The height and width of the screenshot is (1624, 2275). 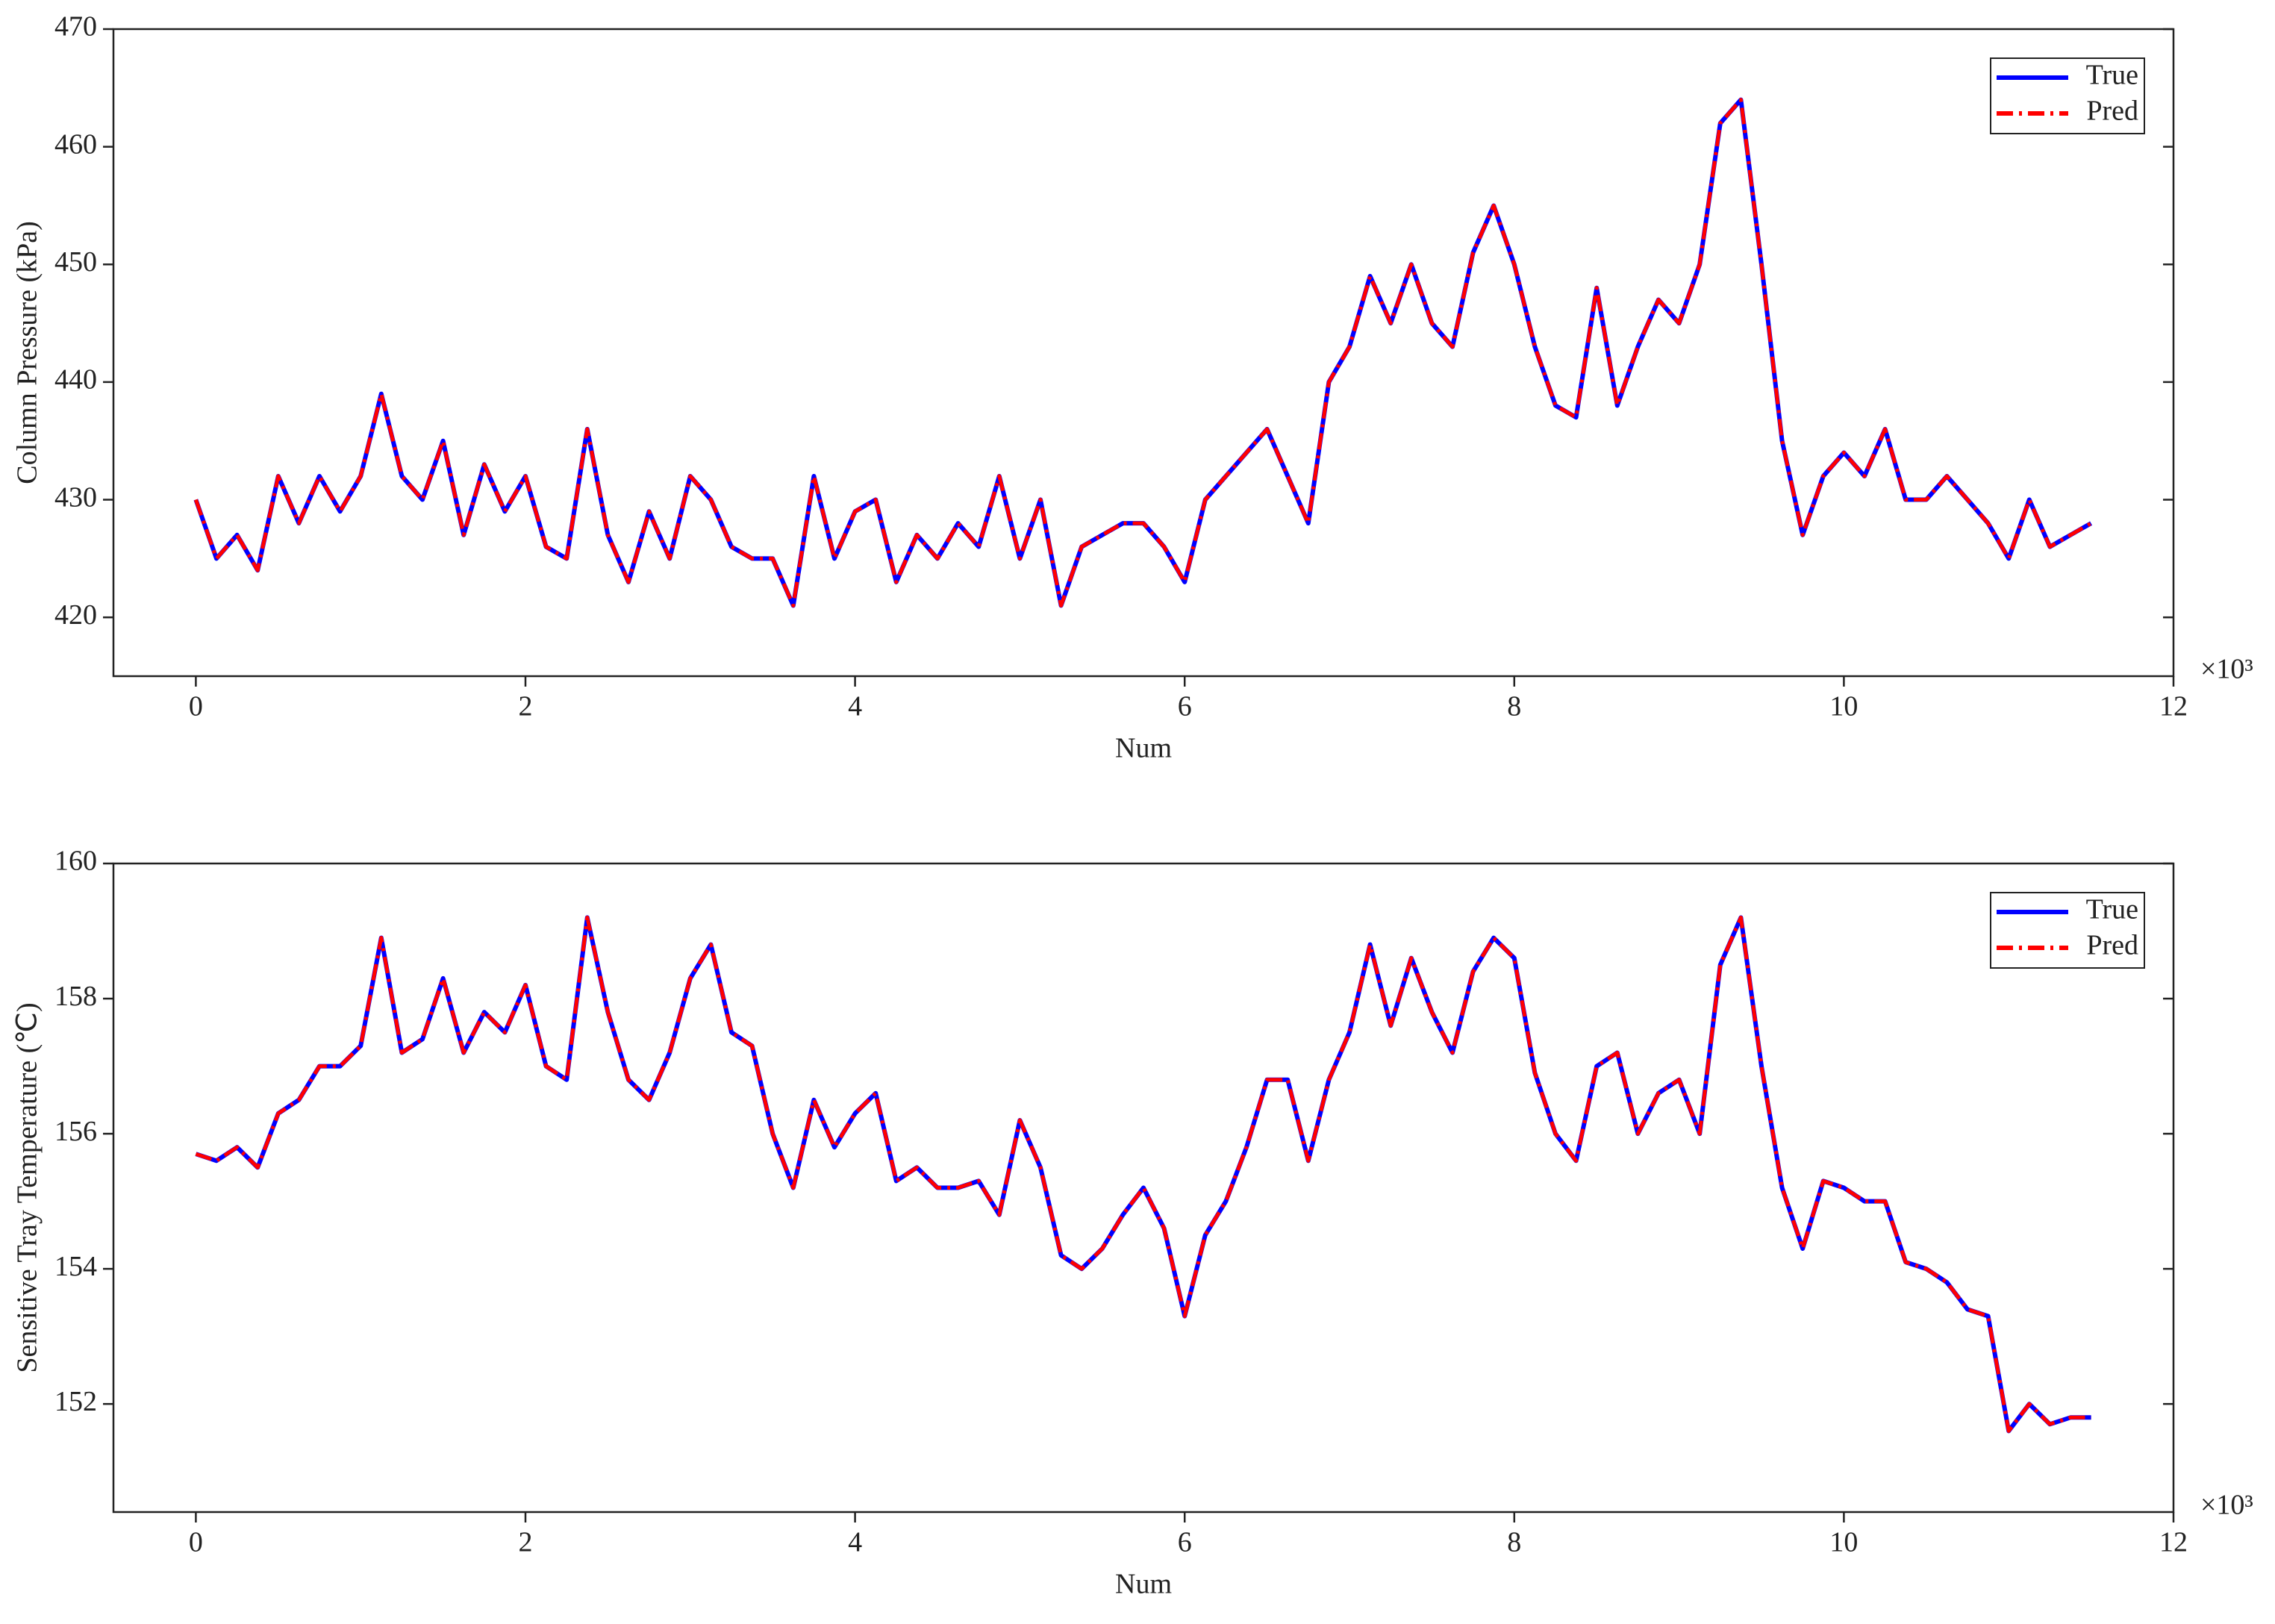 I want to click on y-tick-label: 430, so click(x=75, y=497).